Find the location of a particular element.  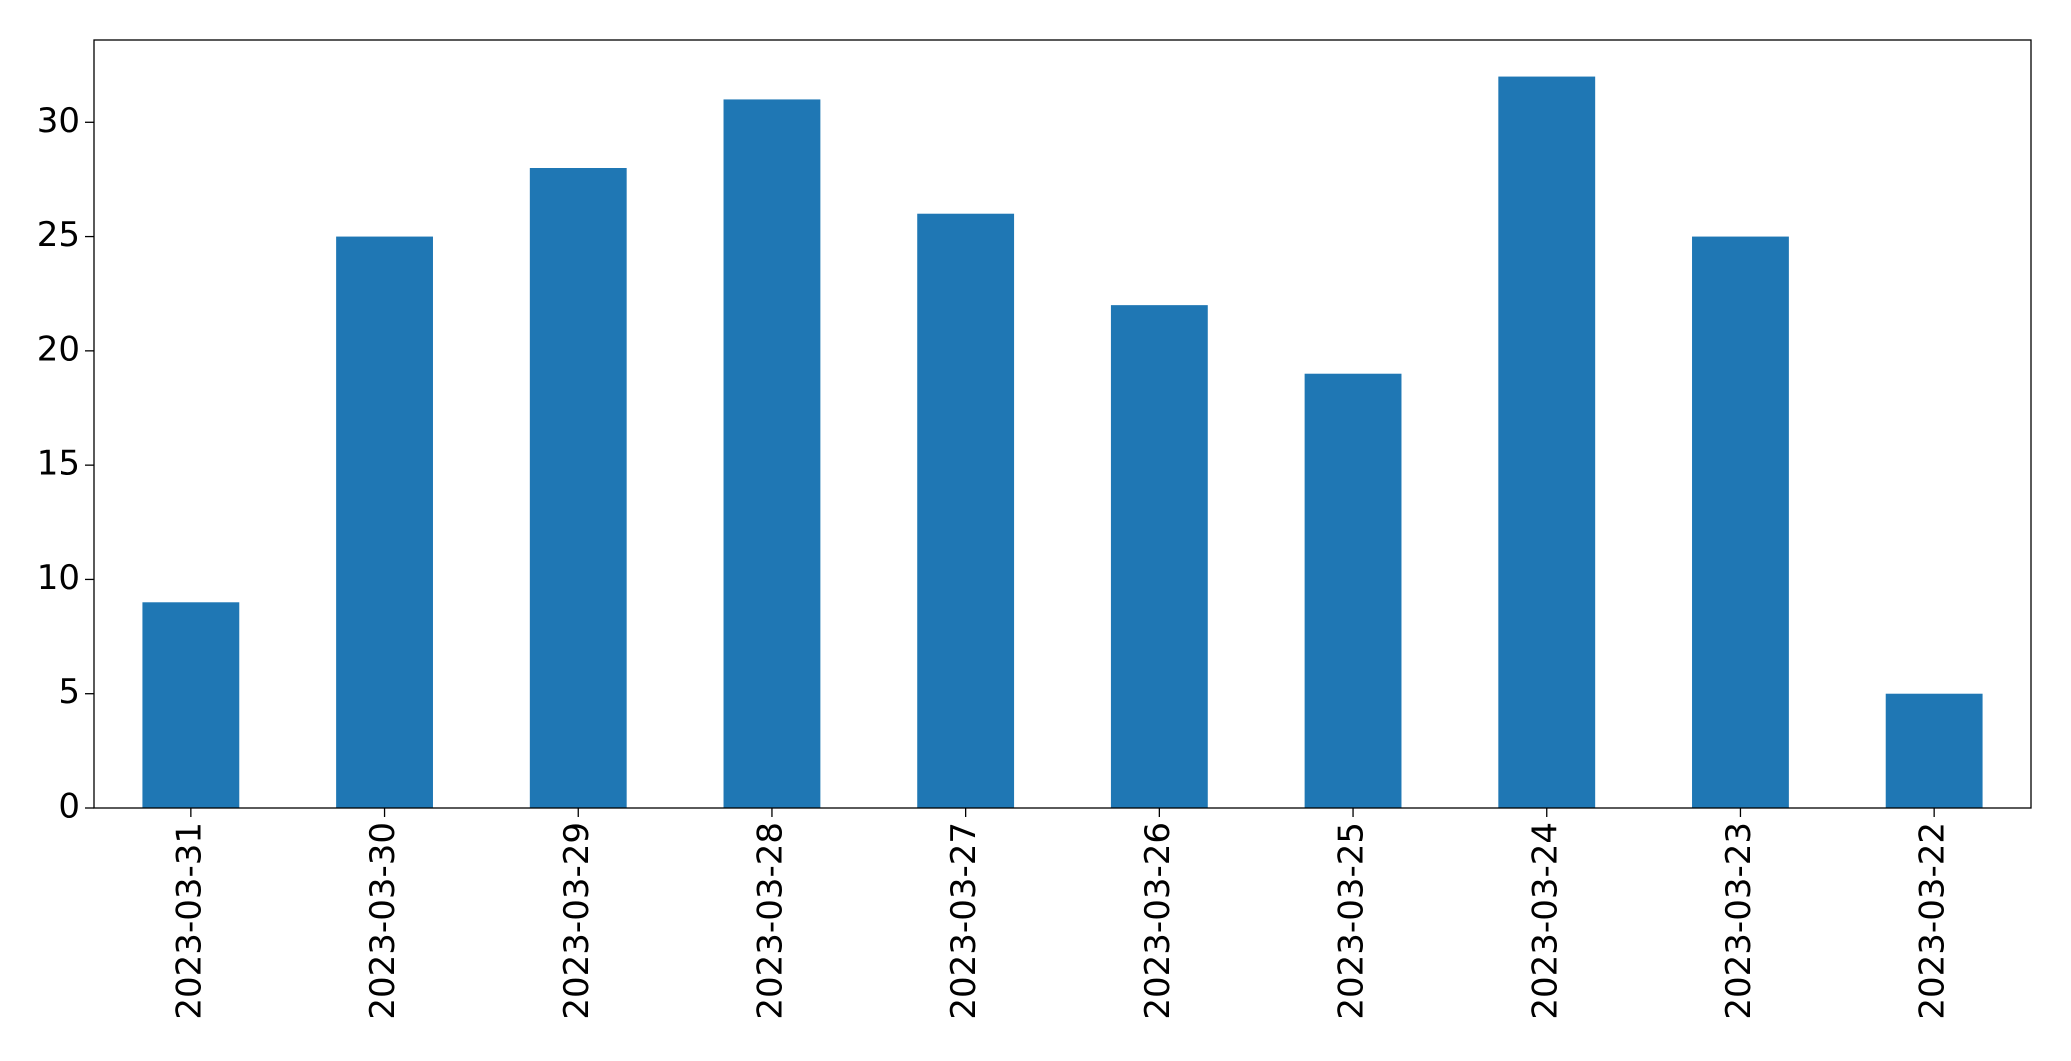

y-tick-label: 0 is located at coordinates (69, 807).